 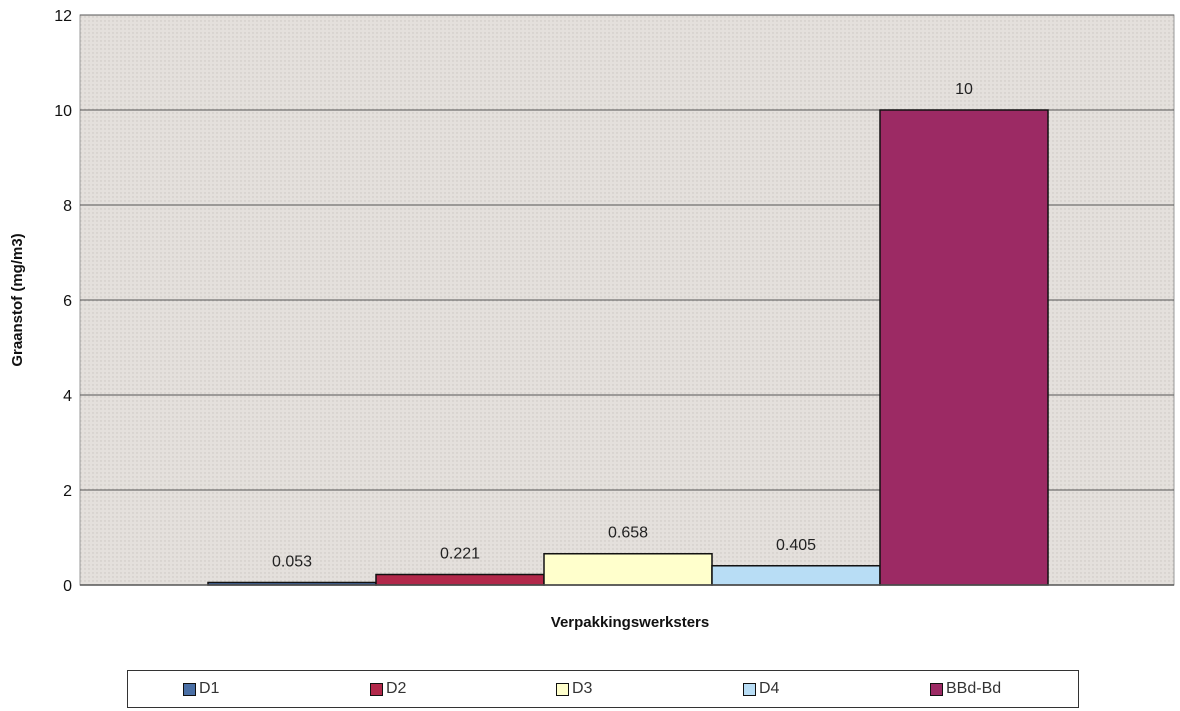 What do you see at coordinates (460, 579) in the screenshot?
I see `bar-d2` at bounding box center [460, 579].